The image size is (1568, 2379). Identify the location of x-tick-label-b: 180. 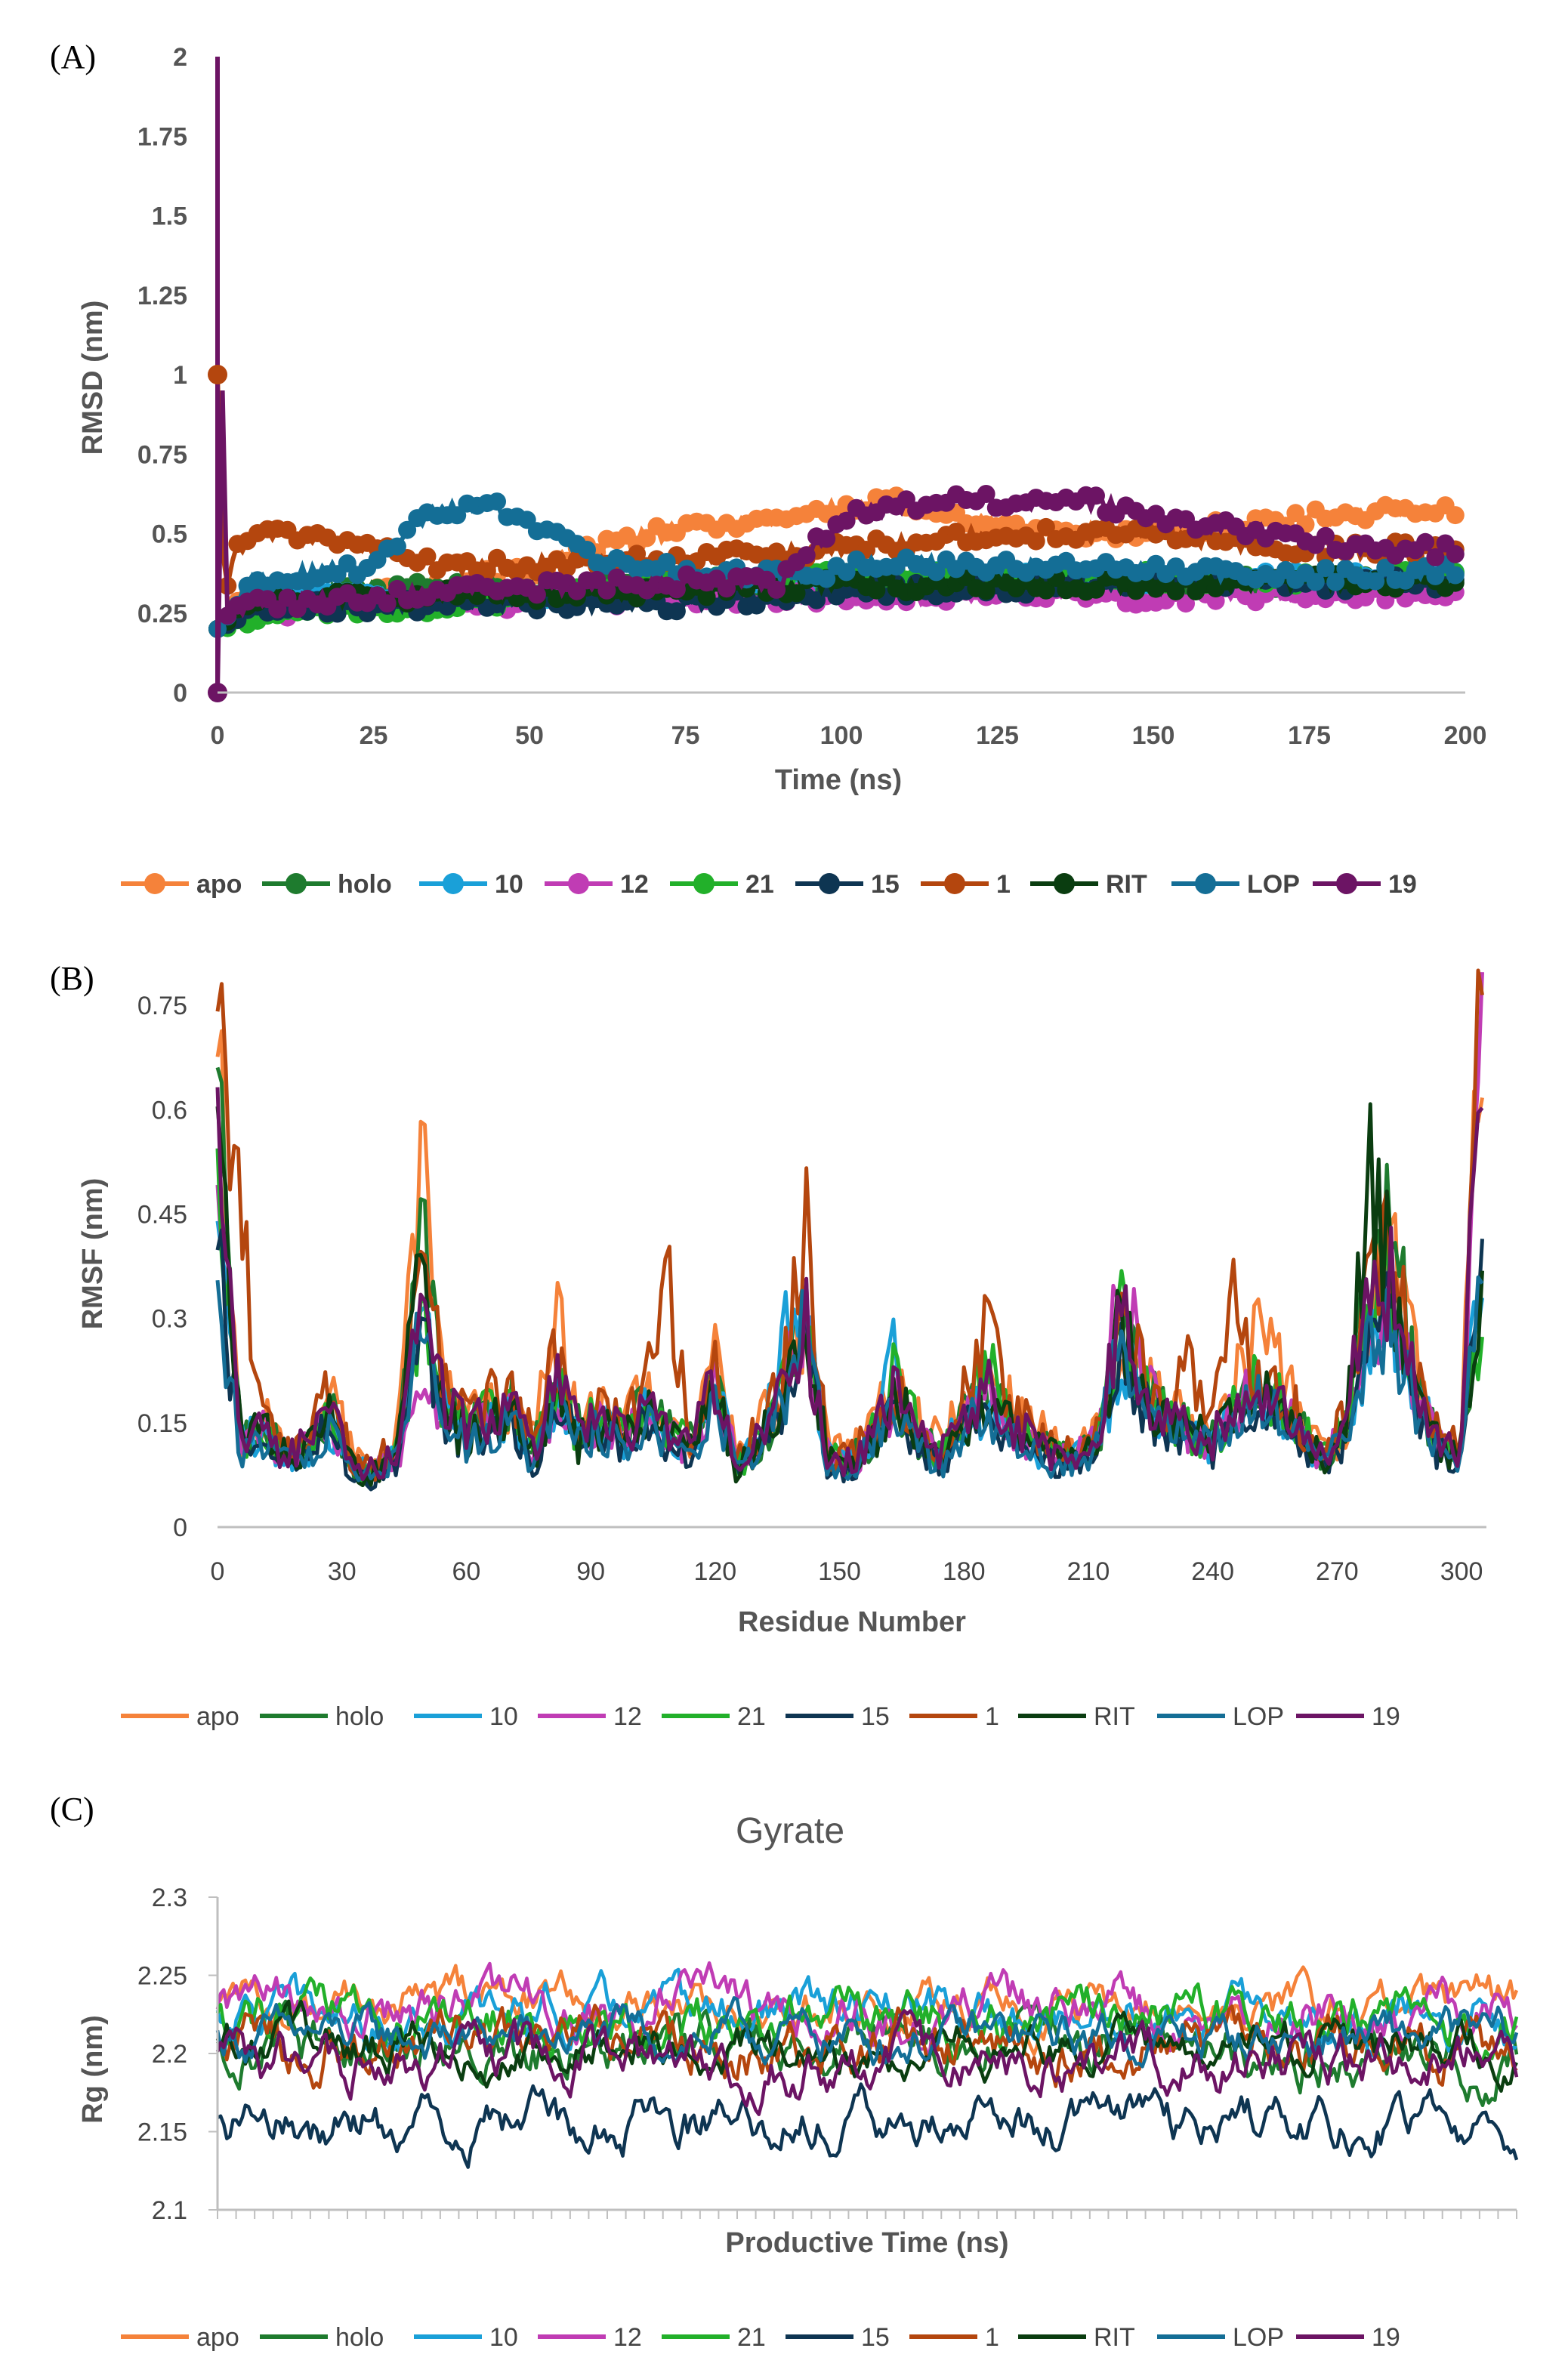
(964, 1571).